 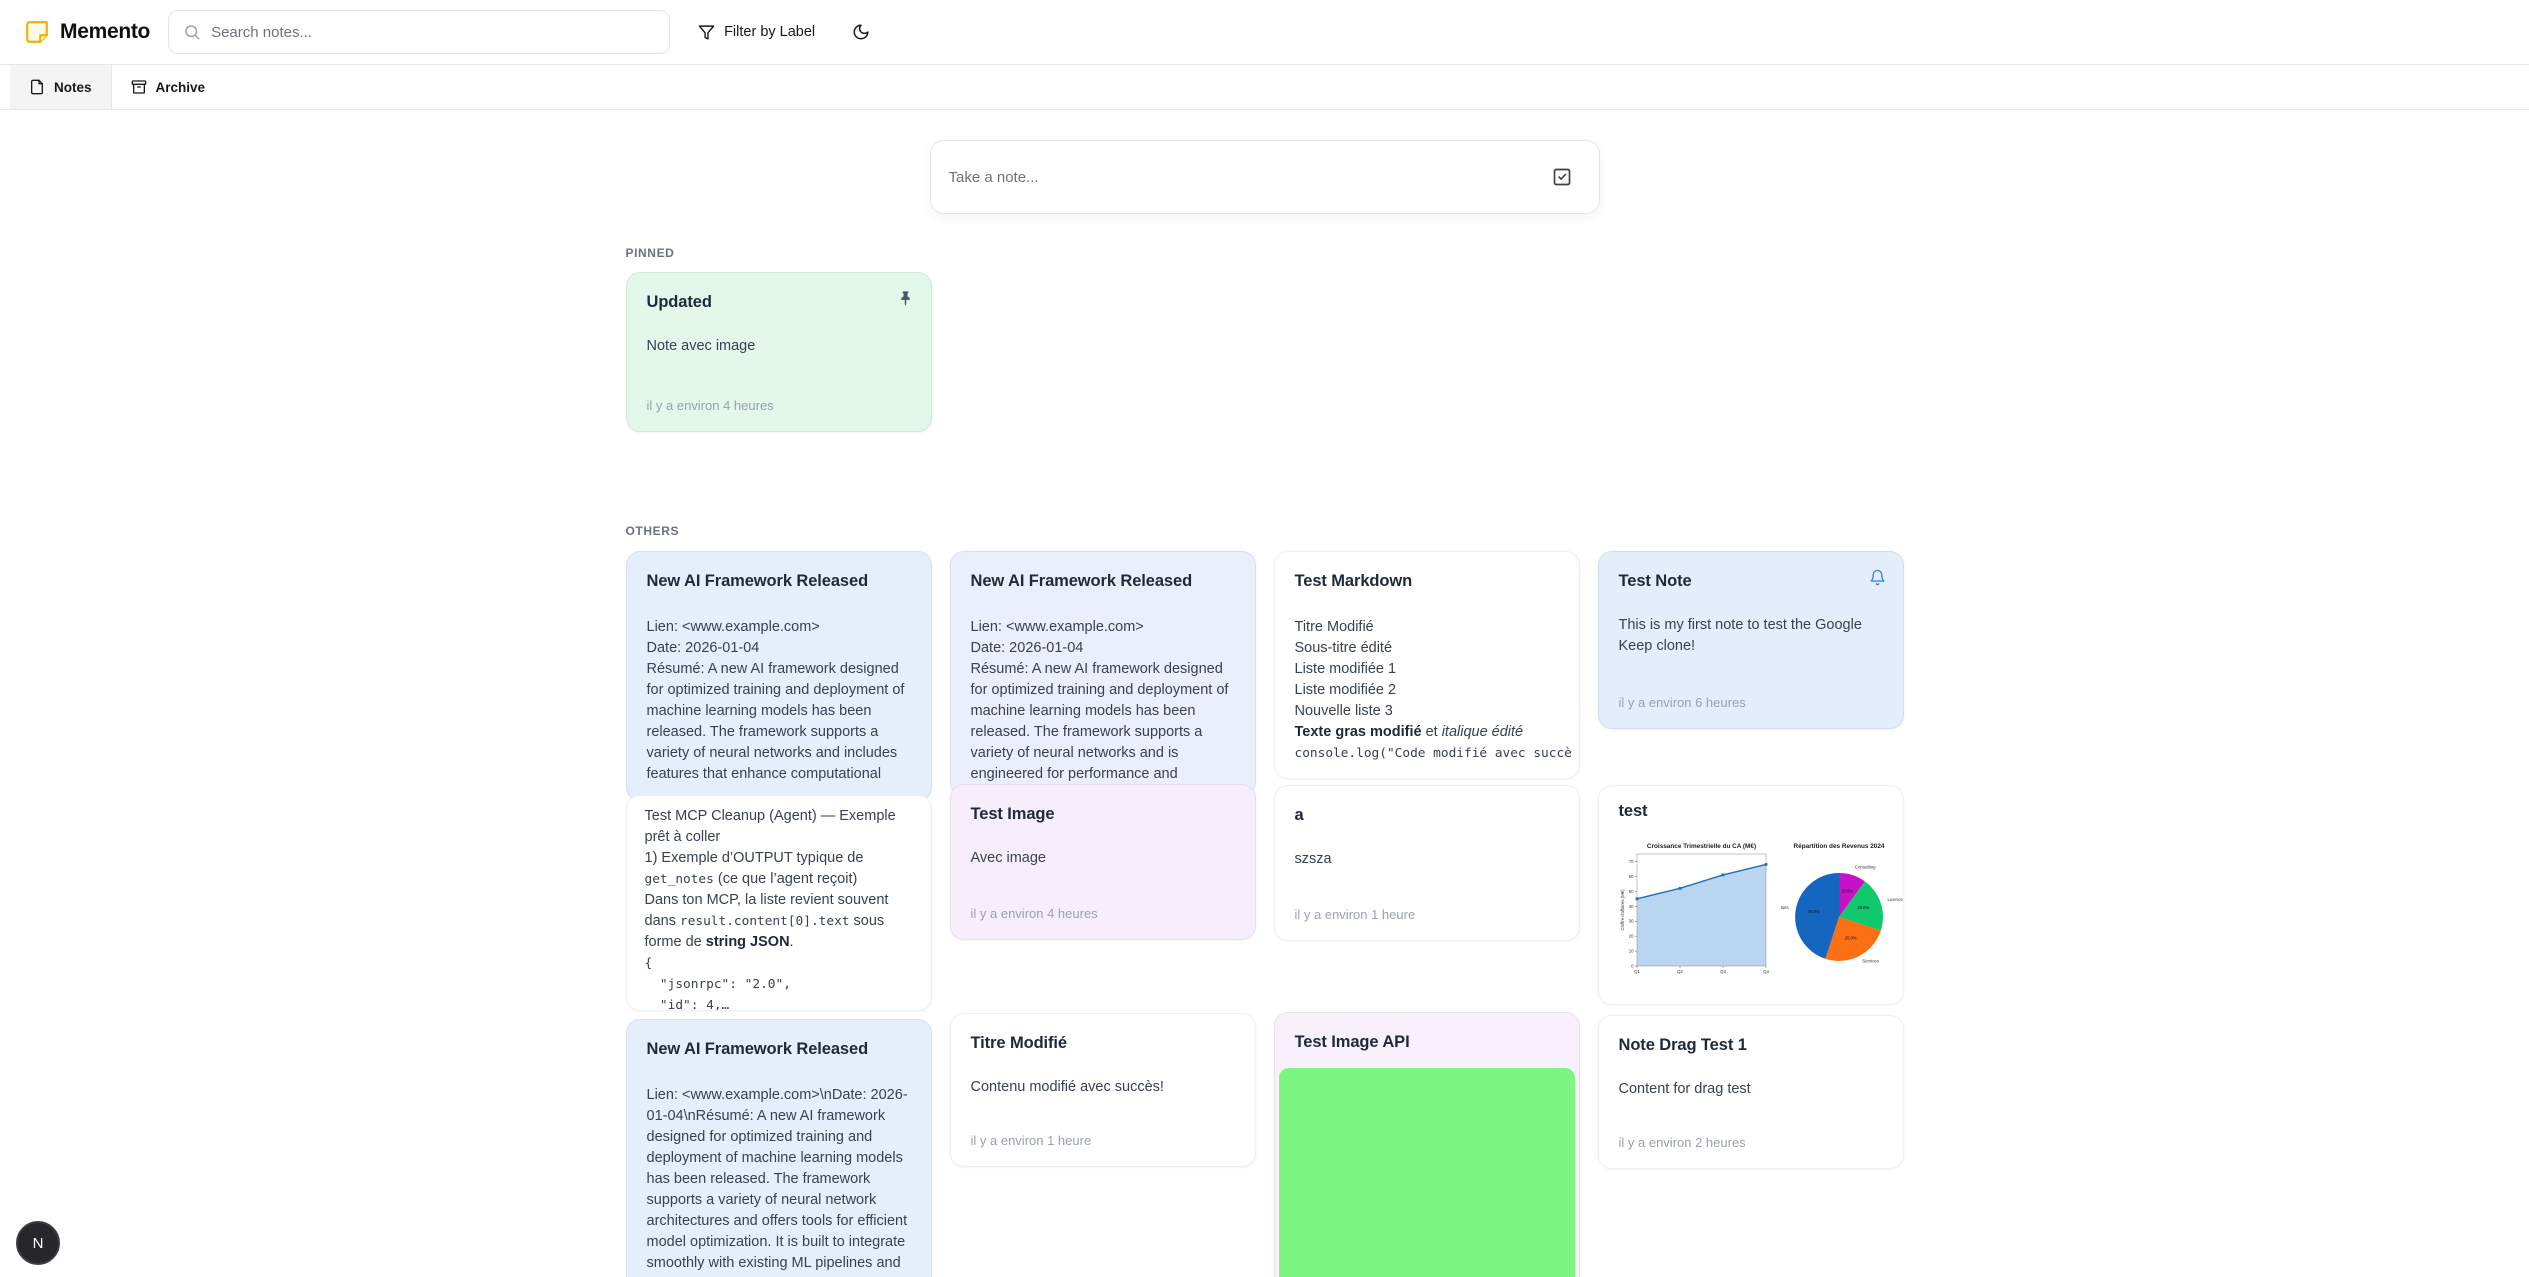 I want to click on others-section-label: OTHERS, so click(x=652, y=531).